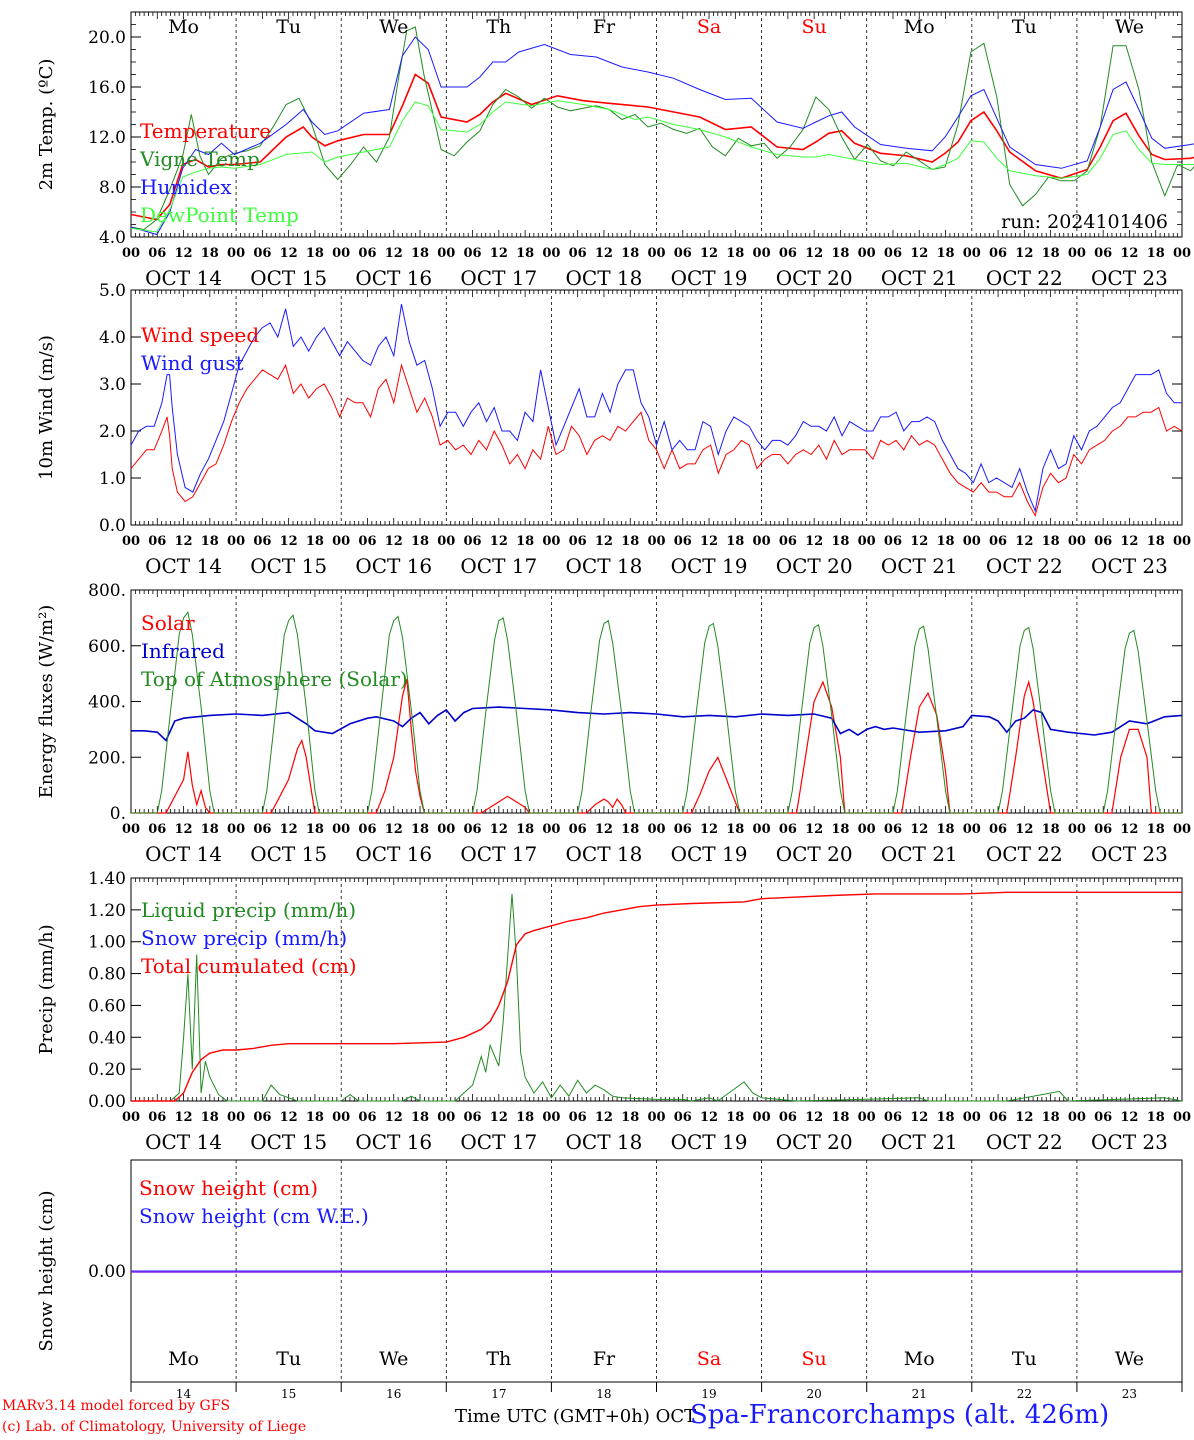  I want to click on y-axis-label: 10m Wind (m/s), so click(46, 407).